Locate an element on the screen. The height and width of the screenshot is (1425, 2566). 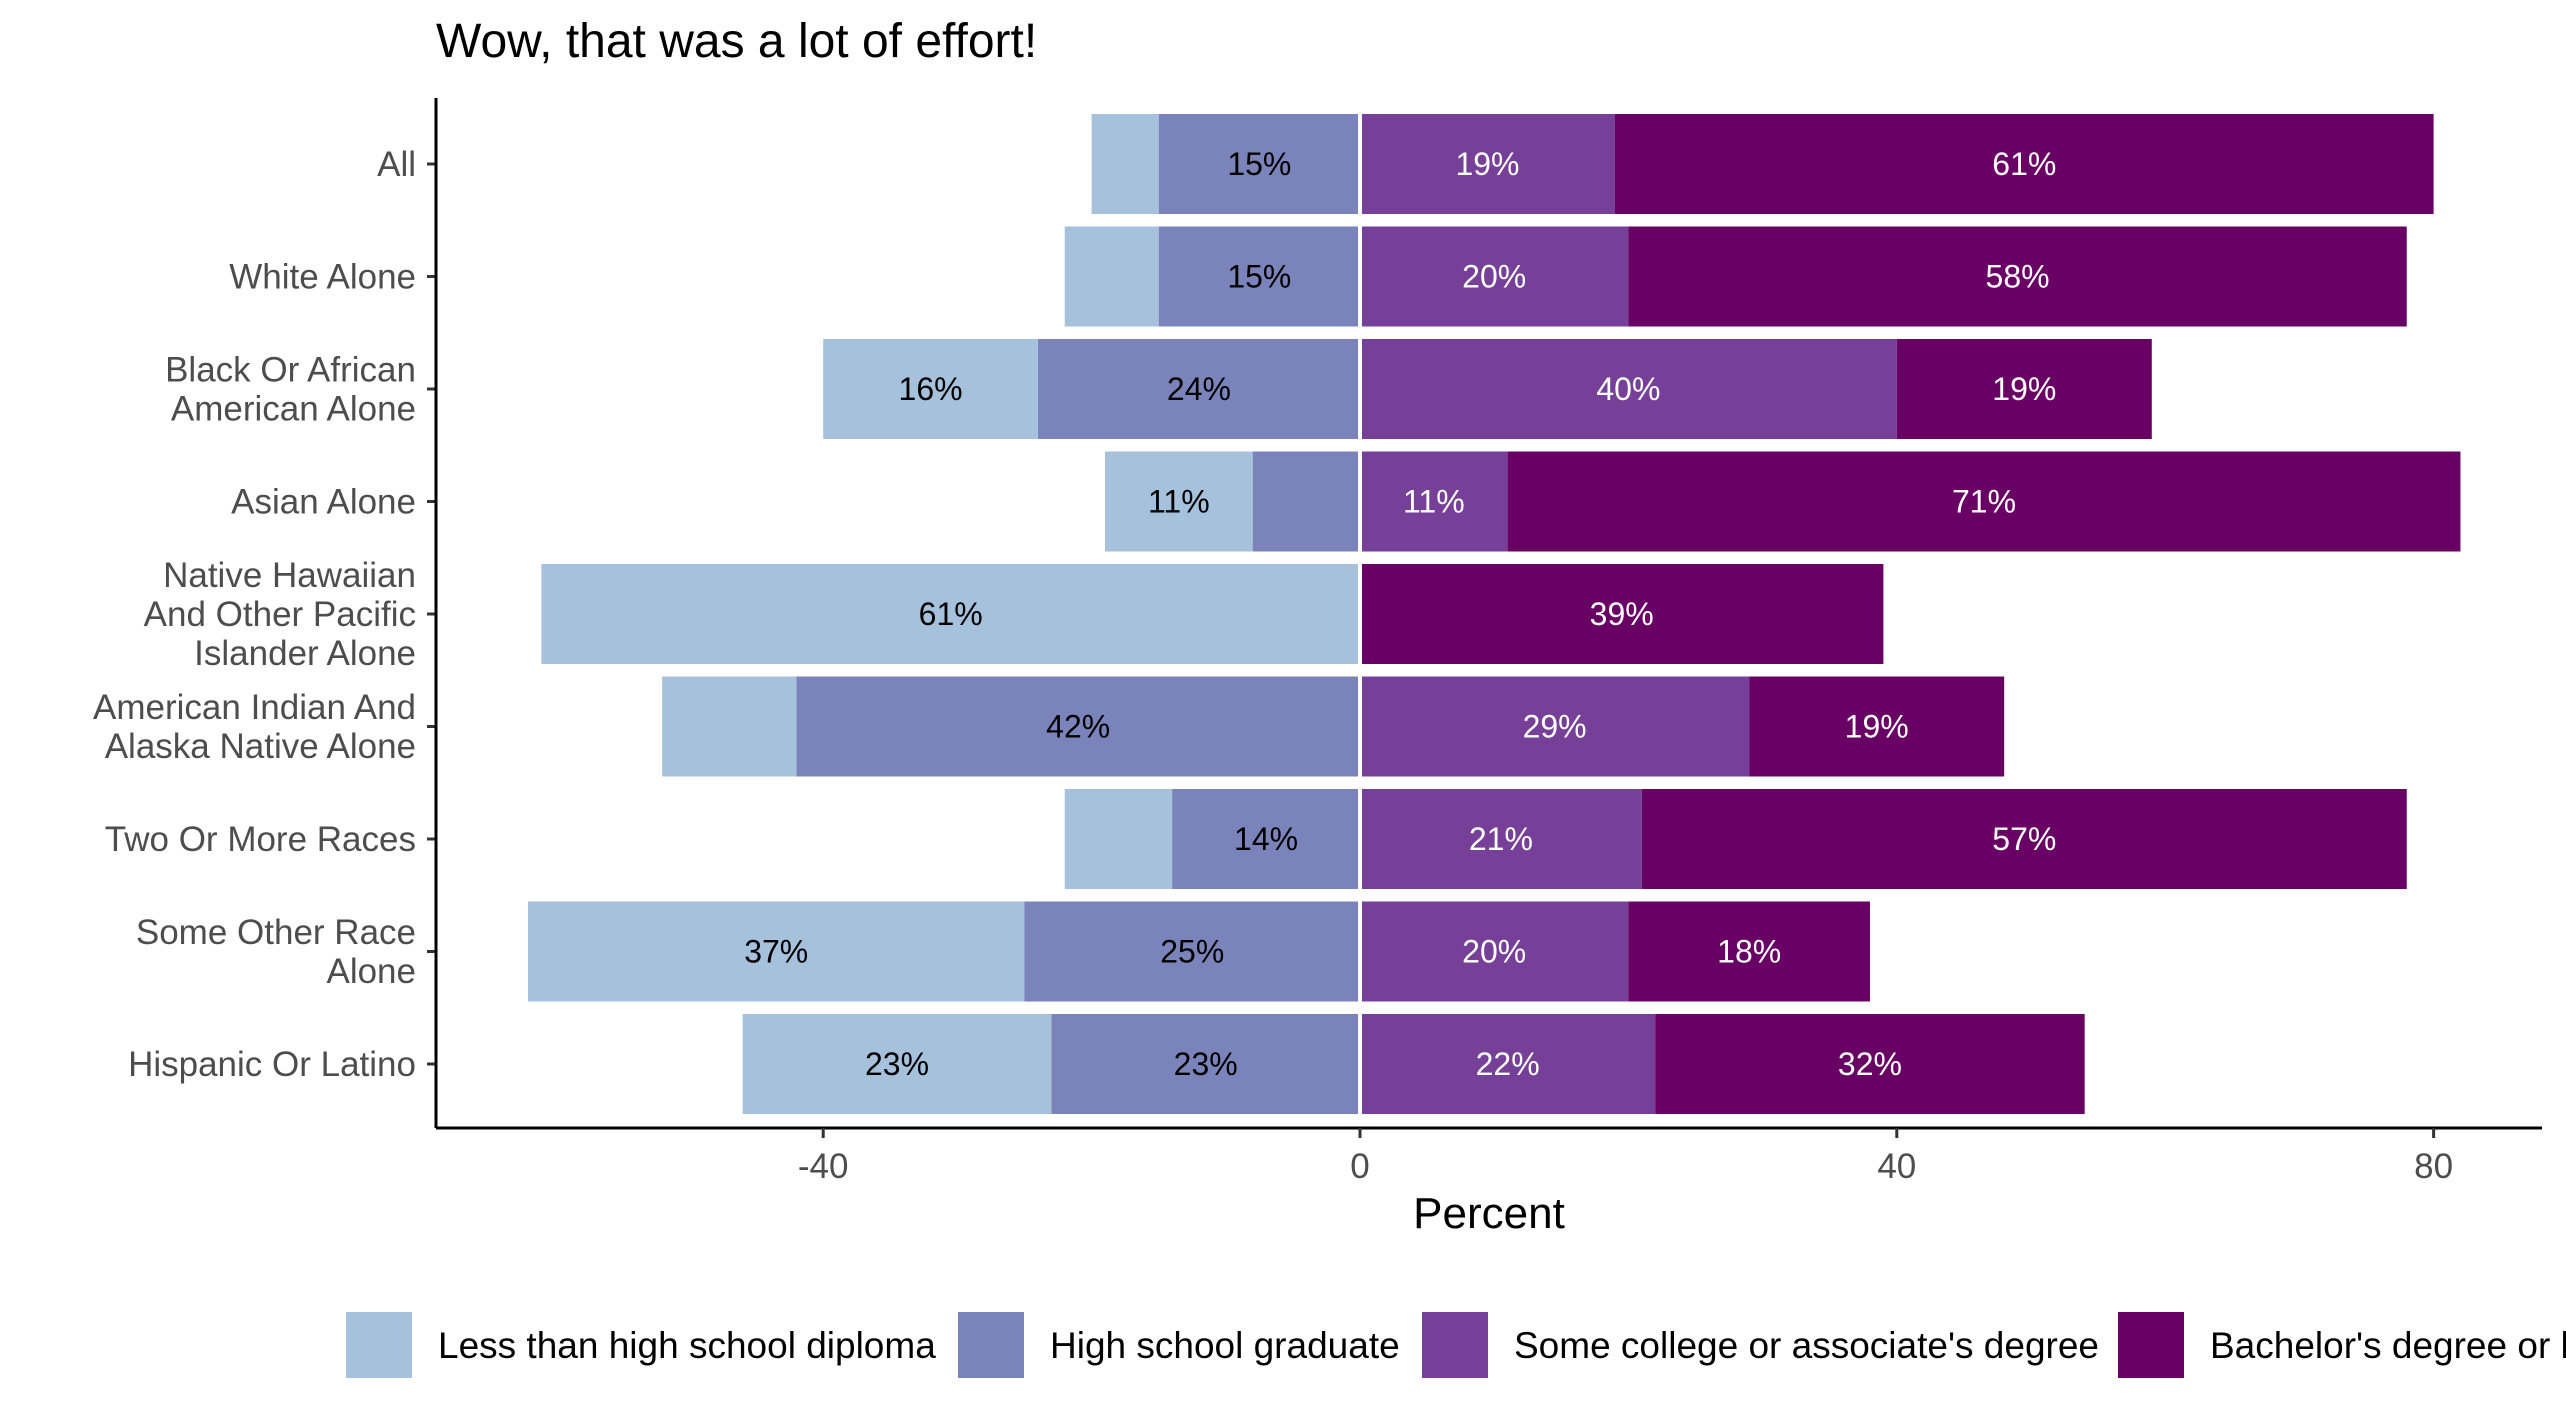
y-tick-label: Asian Alone is located at coordinates (323, 502).